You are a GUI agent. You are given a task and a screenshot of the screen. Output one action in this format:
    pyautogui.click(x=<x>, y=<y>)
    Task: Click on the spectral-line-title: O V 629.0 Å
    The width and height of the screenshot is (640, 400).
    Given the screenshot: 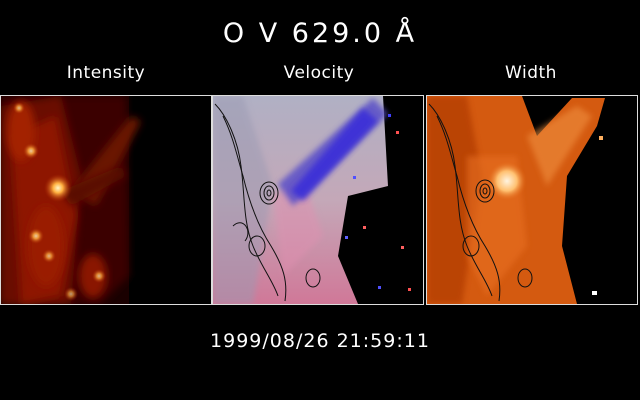 What is the action you would take?
    pyautogui.click(x=320, y=33)
    